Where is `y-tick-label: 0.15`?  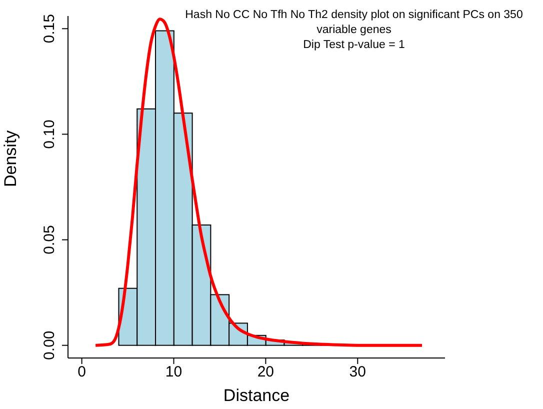
y-tick-label: 0.15 is located at coordinates (49, 29).